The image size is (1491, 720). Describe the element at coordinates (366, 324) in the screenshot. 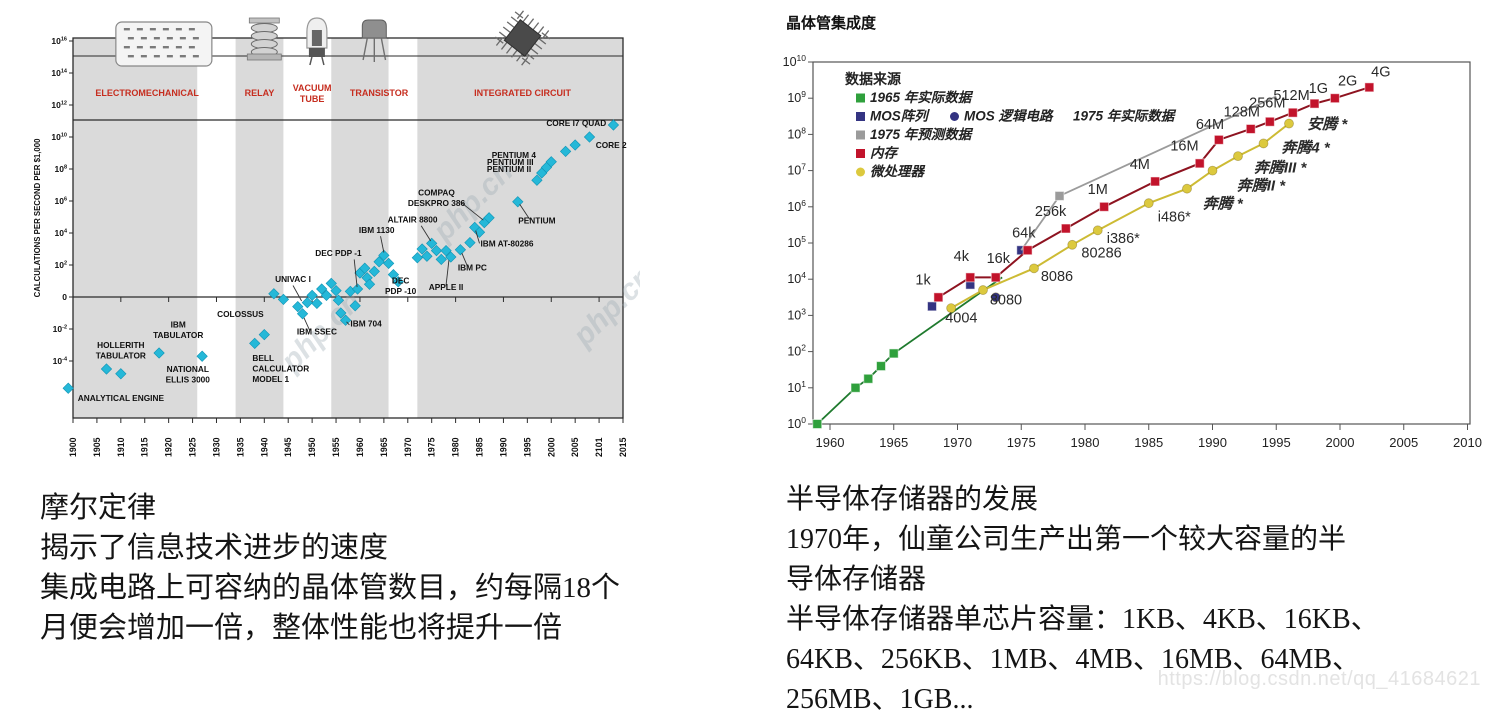

I see `point-label: IBM 704` at that location.